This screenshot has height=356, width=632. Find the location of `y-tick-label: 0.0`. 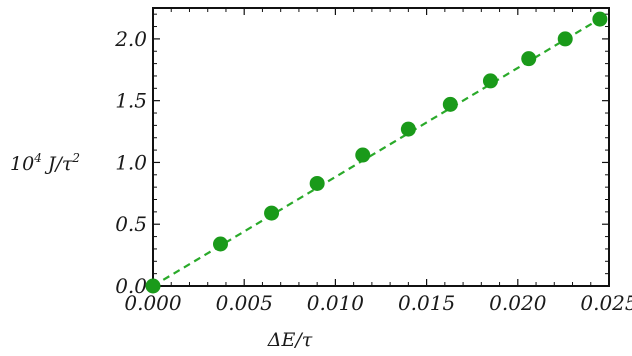

y-tick-label: 0.0 is located at coordinates (131, 286).